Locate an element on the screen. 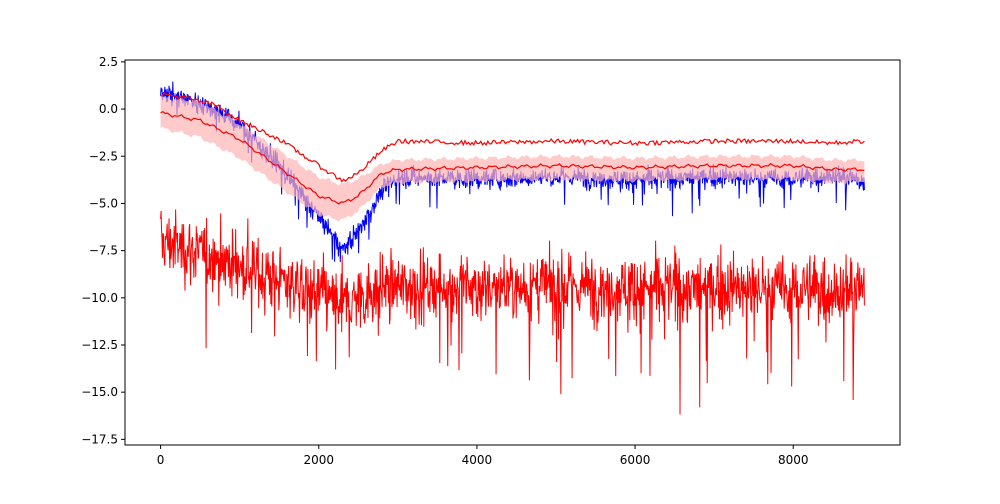 The height and width of the screenshot is (504, 1000). x-tick-label: 8000 is located at coordinates (793, 460).